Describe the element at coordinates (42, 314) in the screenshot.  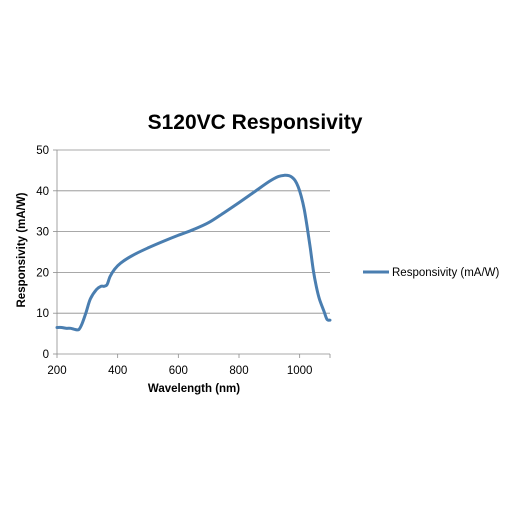
I see `y-tick-label: 10` at that location.